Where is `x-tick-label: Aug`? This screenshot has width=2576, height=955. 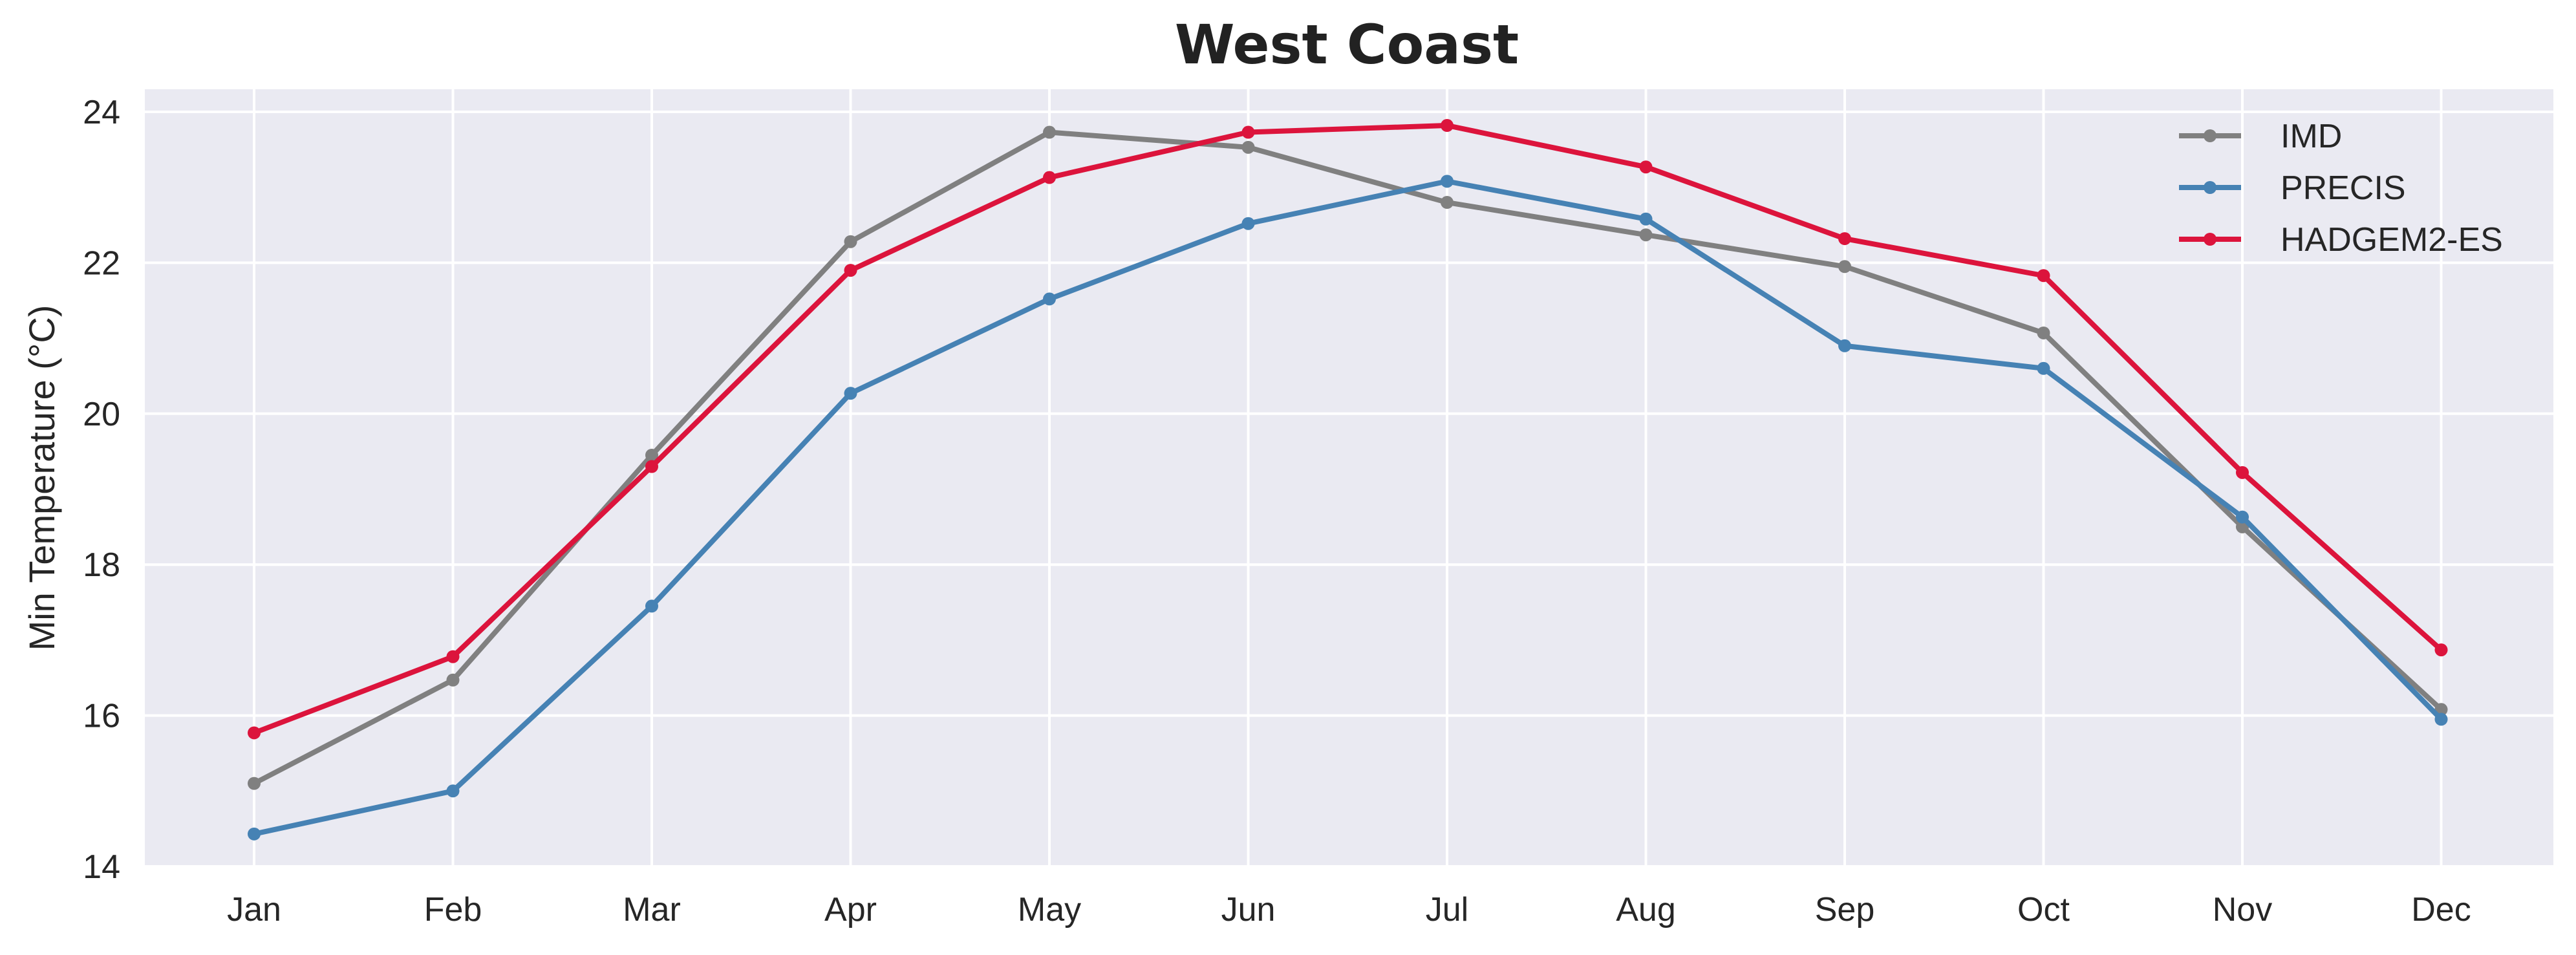
x-tick-label: Aug is located at coordinates (1646, 909).